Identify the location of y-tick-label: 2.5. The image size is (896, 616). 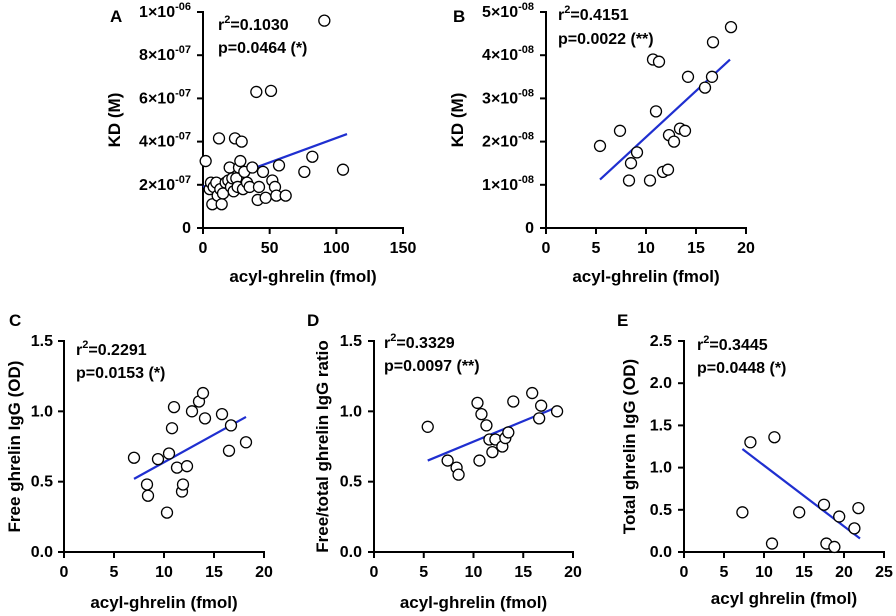
(661, 341).